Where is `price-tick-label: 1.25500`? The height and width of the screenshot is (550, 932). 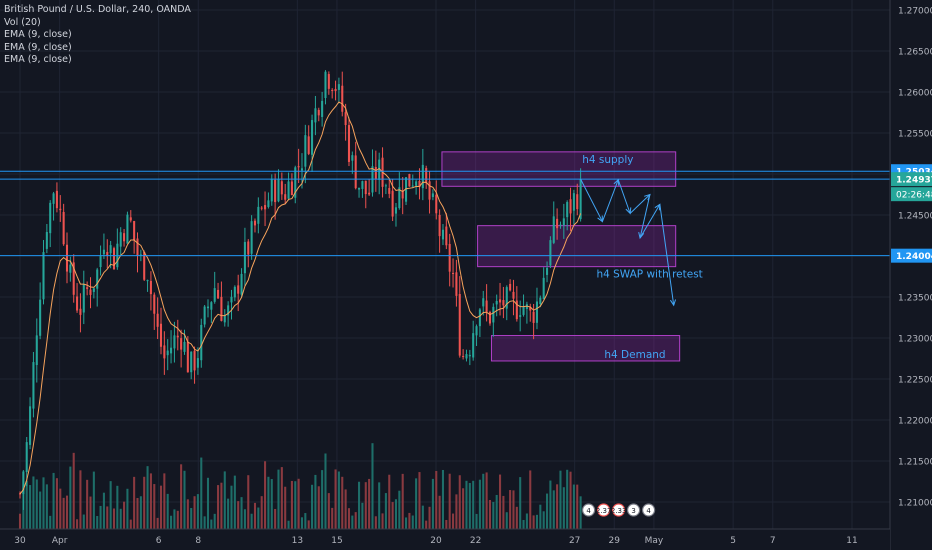 price-tick-label: 1.25500 is located at coordinates (915, 135).